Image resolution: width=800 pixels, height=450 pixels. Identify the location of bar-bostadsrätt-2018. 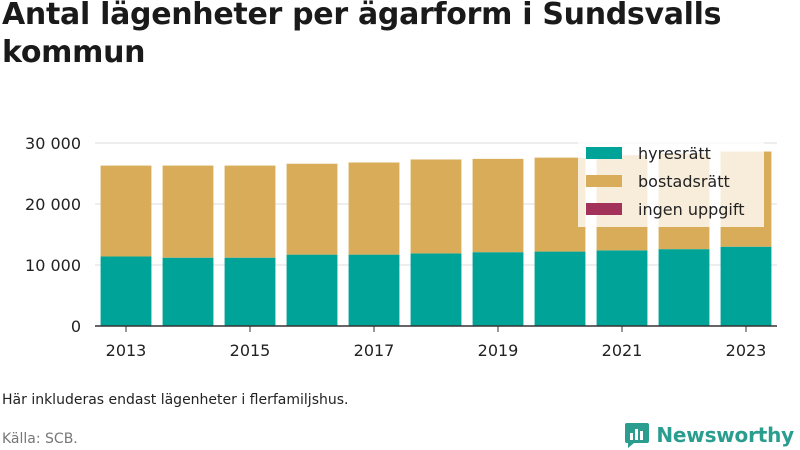
(436, 206).